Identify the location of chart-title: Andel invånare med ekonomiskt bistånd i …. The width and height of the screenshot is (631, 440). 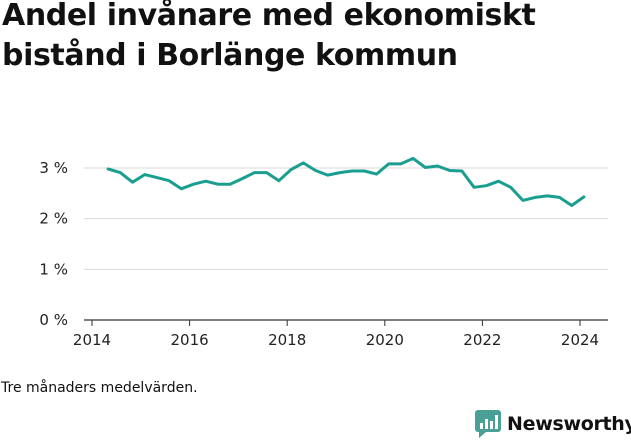
(269, 36).